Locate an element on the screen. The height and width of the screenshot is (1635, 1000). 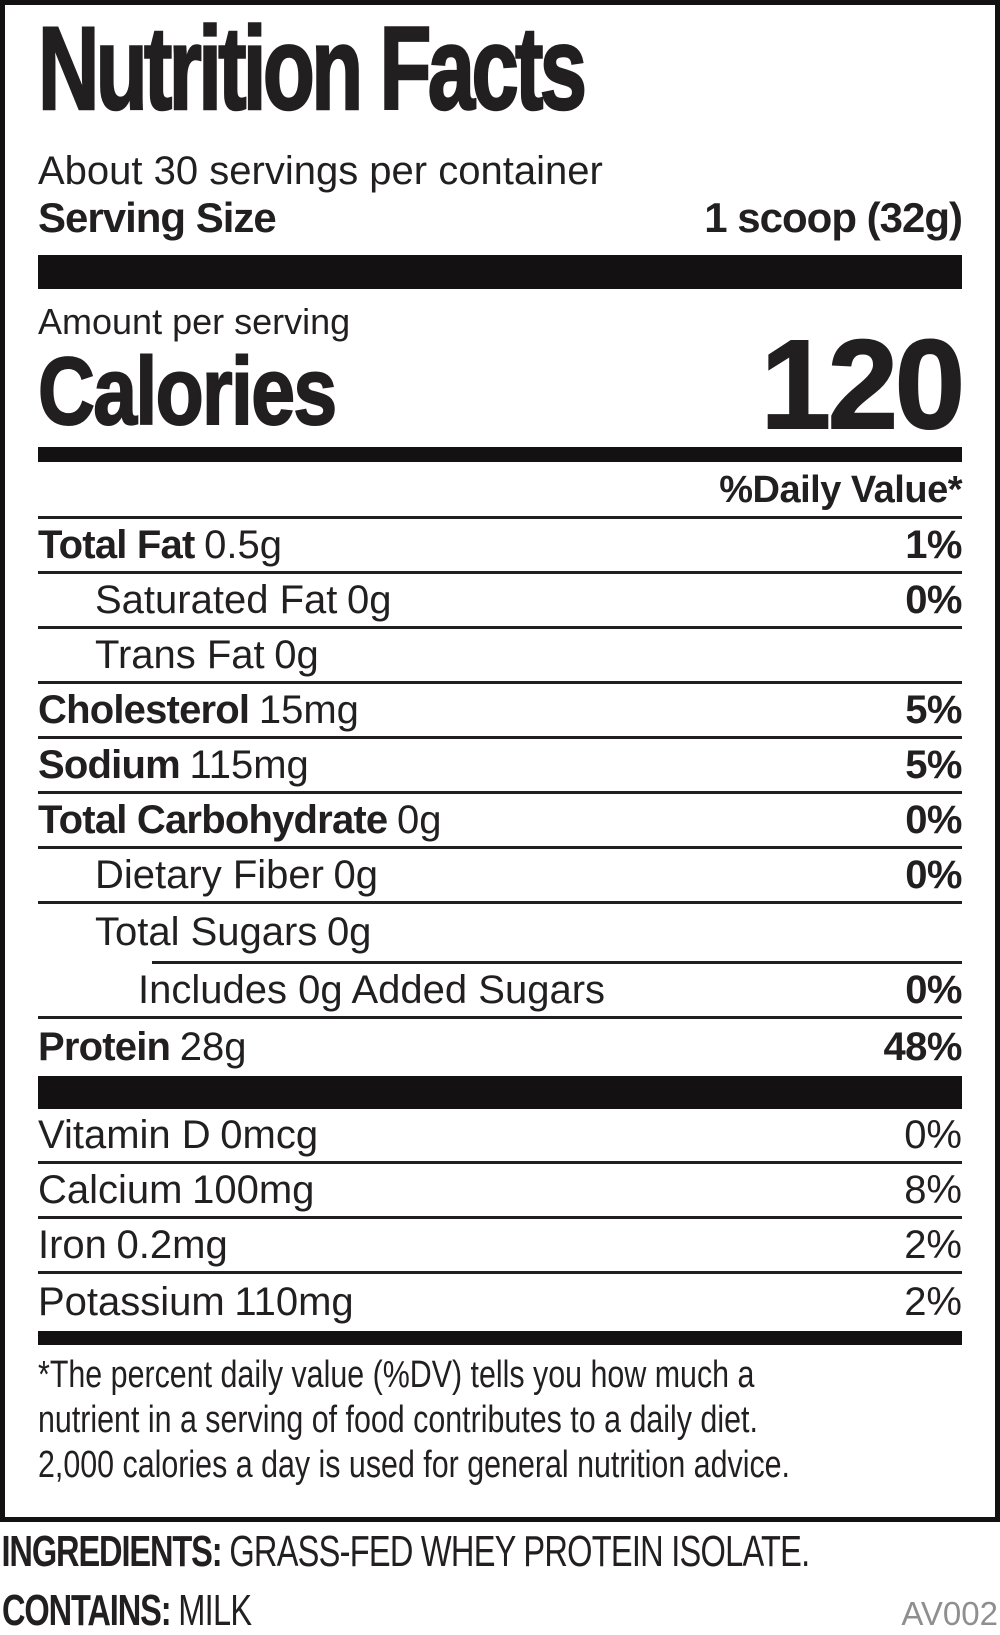
micronutrient-row-potassium: Potassium 110mg 2% is located at coordinates (500, 1302).